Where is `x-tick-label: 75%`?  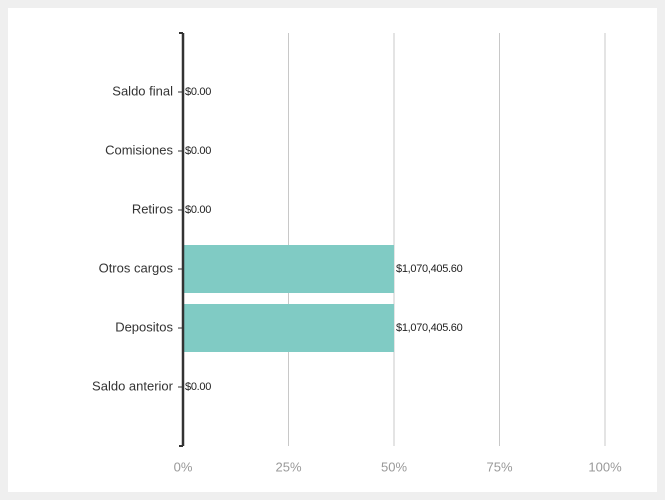
x-tick-label: 75% is located at coordinates (499, 466).